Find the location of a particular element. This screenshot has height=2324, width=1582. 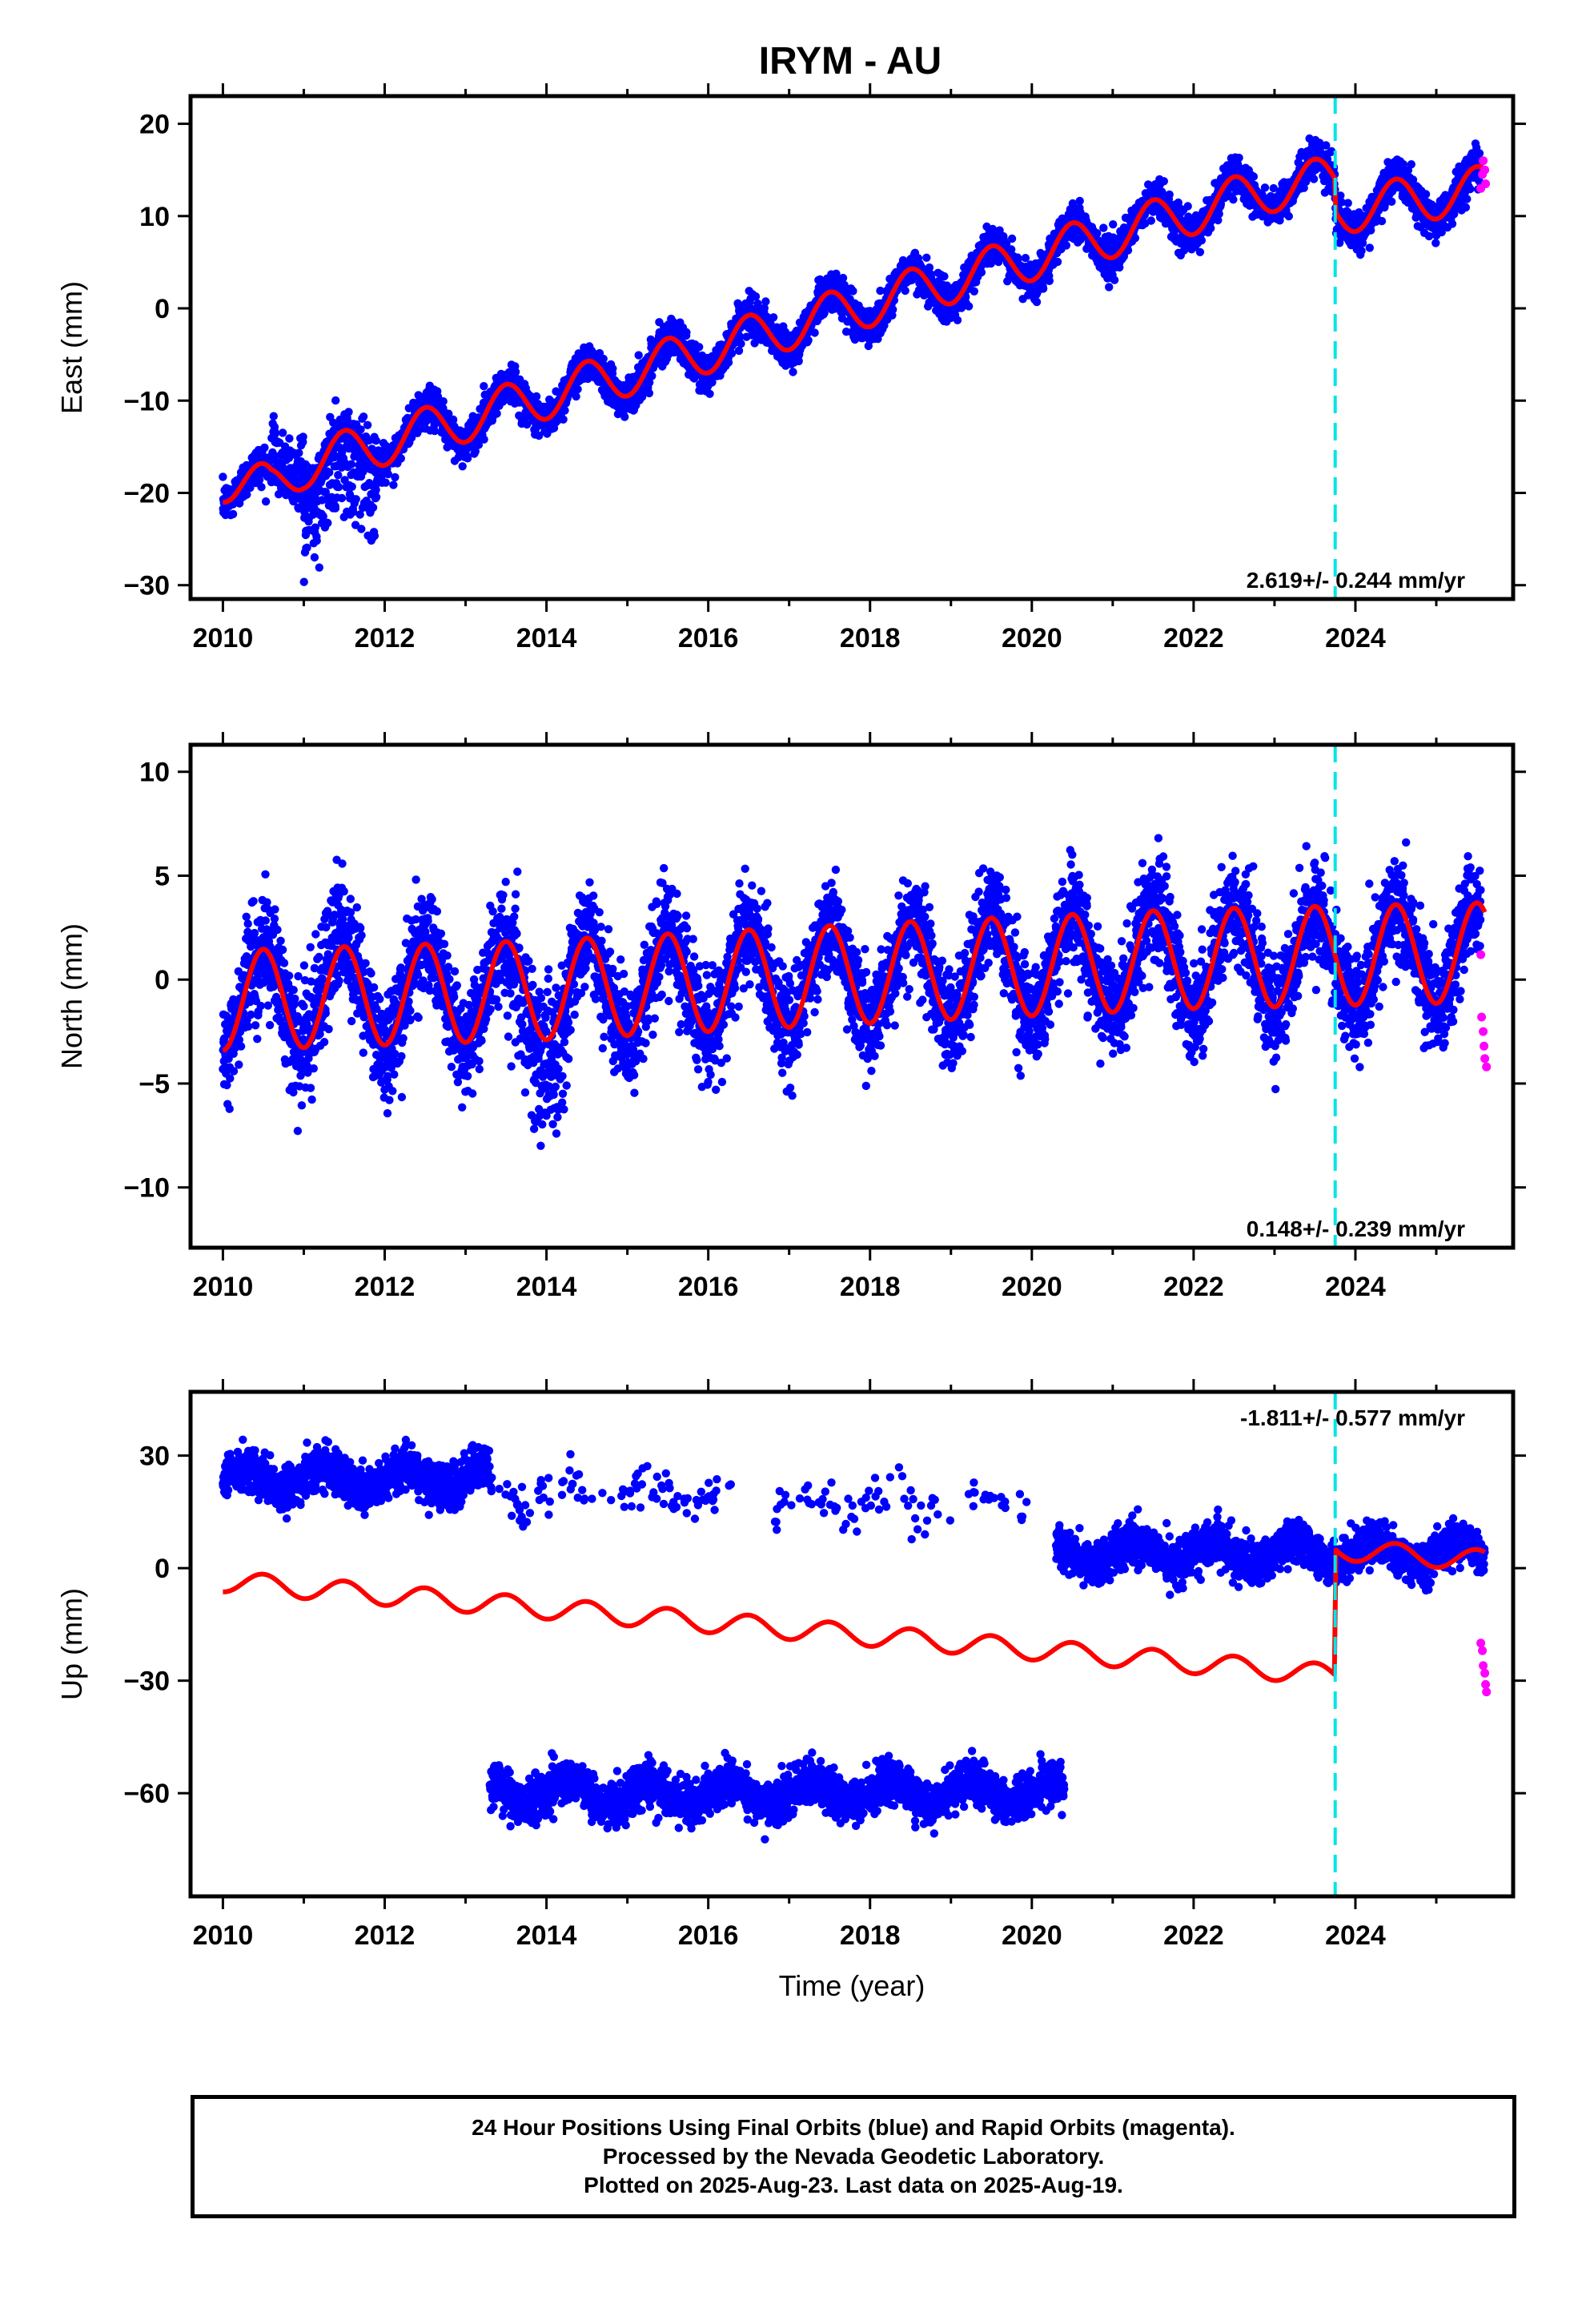

chart-title: IRYM - AU is located at coordinates (850, 61).